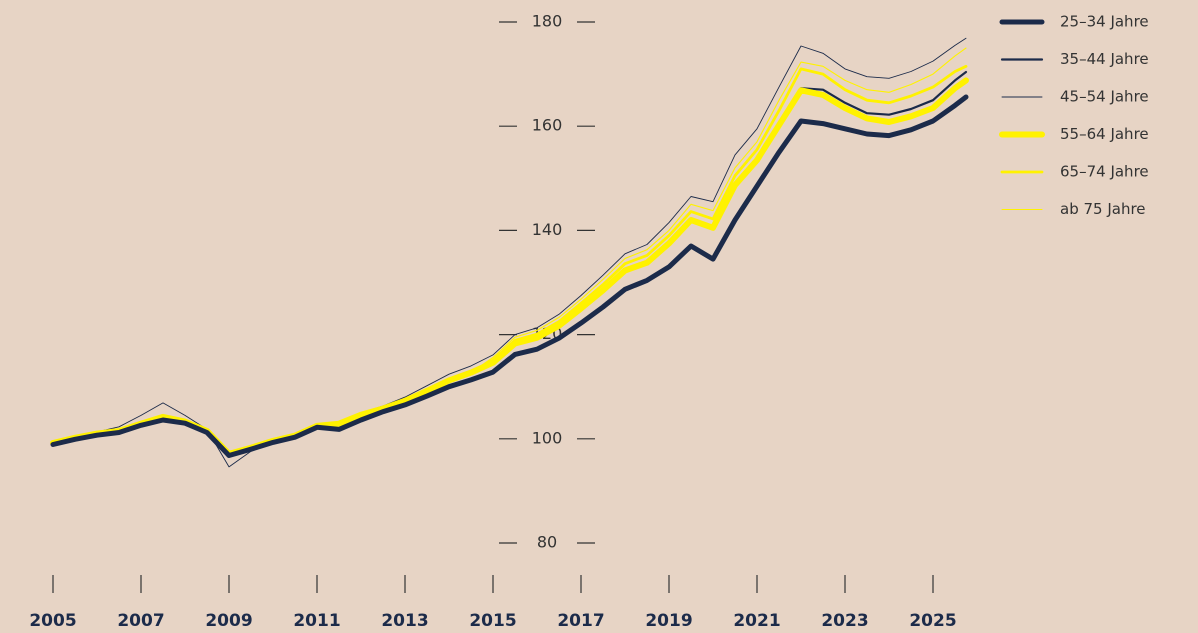  Describe the element at coordinates (1104, 172) in the screenshot. I see `legend-label: 65–74 Jahre` at that location.